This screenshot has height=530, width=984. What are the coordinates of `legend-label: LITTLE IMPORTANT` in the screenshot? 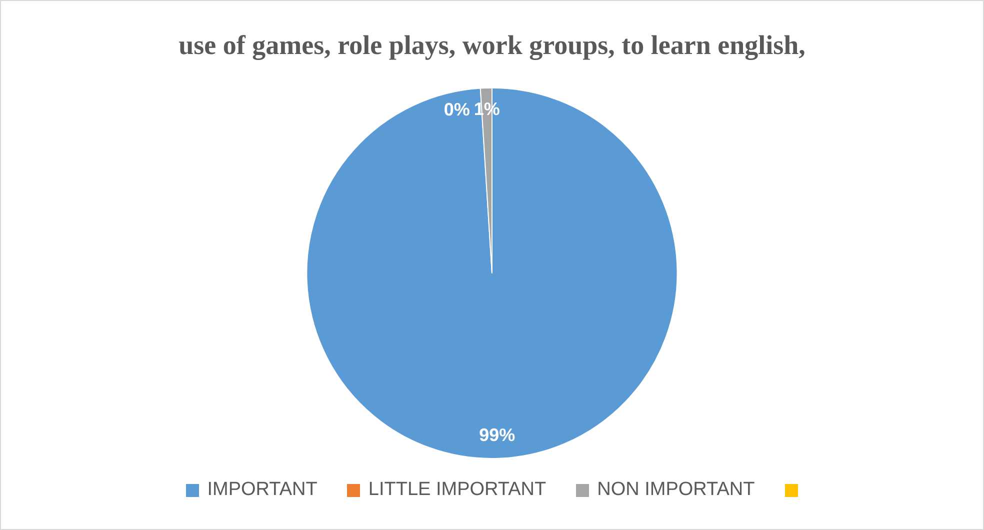 It's located at (457, 490).